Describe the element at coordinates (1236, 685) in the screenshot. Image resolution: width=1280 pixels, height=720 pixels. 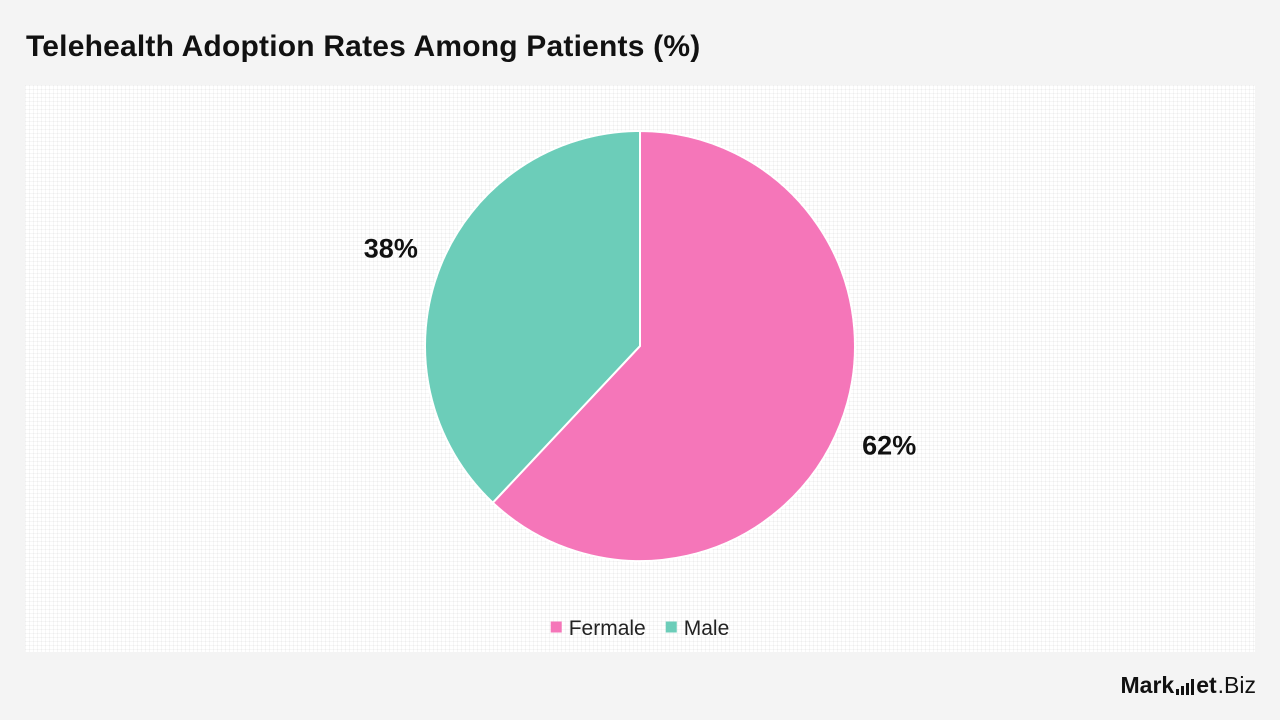
I see `brand-name-part3: .Biz` at that location.